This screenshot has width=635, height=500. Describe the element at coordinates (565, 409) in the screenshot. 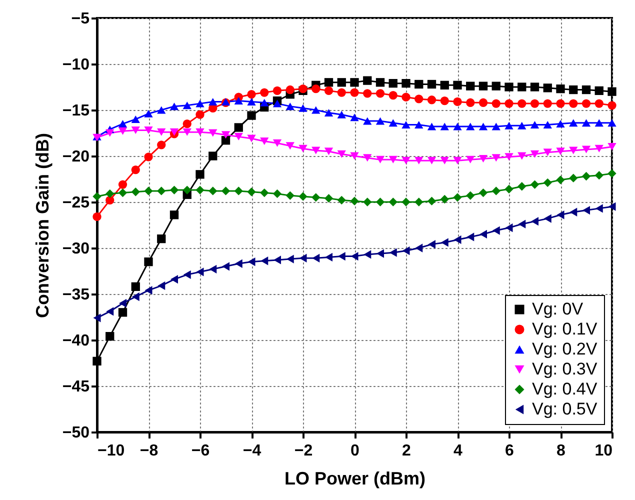

I see `legend-label: Vg: 0.5V` at that location.